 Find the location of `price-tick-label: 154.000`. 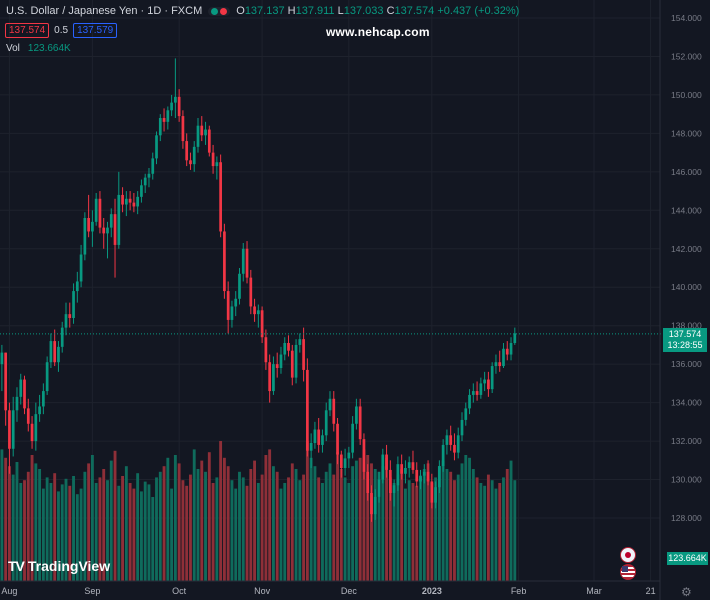

price-tick-label: 154.000 is located at coordinates (686, 18).